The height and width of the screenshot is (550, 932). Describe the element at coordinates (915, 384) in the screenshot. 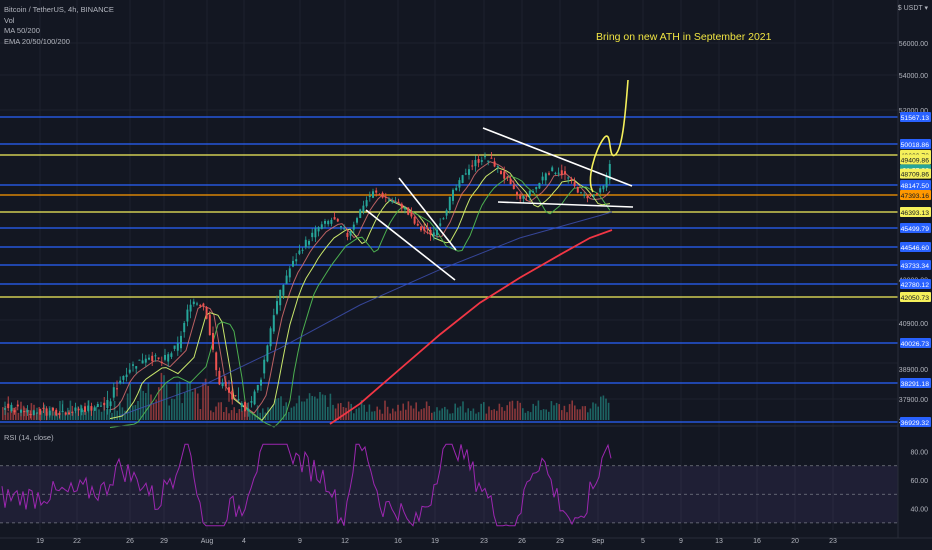

I see `price-tag-label: 38291.18` at that location.